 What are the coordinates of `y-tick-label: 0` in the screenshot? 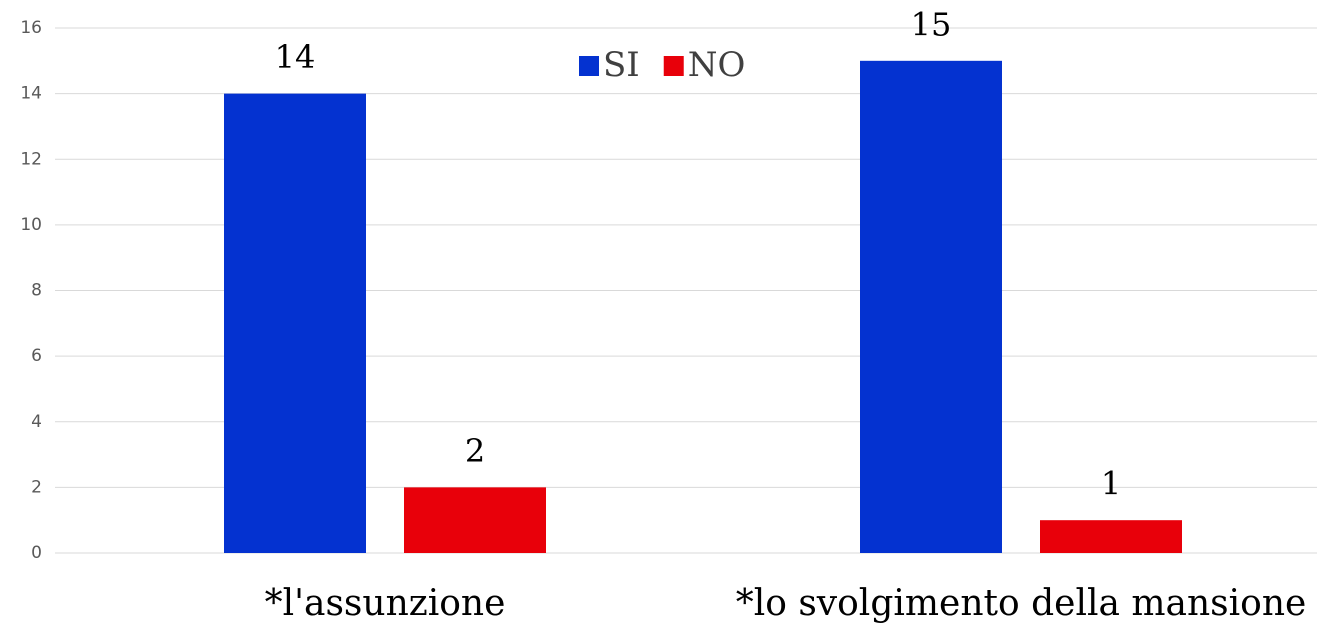 It's located at (36, 553).